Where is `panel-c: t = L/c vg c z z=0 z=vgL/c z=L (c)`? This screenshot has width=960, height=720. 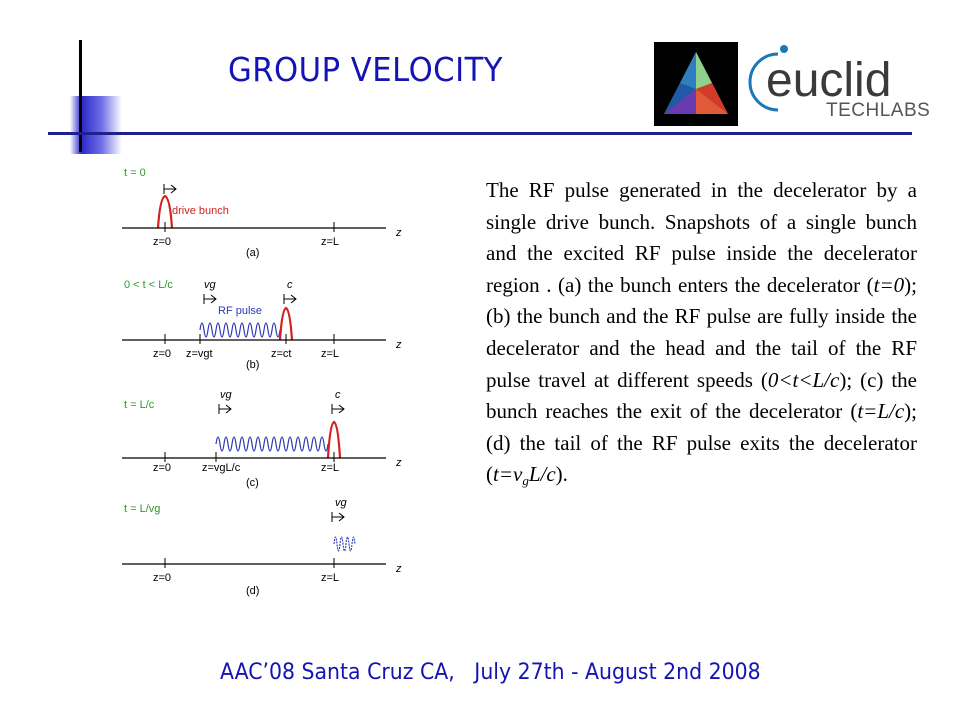 panel-c: t = L/c vg c z z=0 z=vgL/c z=L (c) is located at coordinates (262, 439).